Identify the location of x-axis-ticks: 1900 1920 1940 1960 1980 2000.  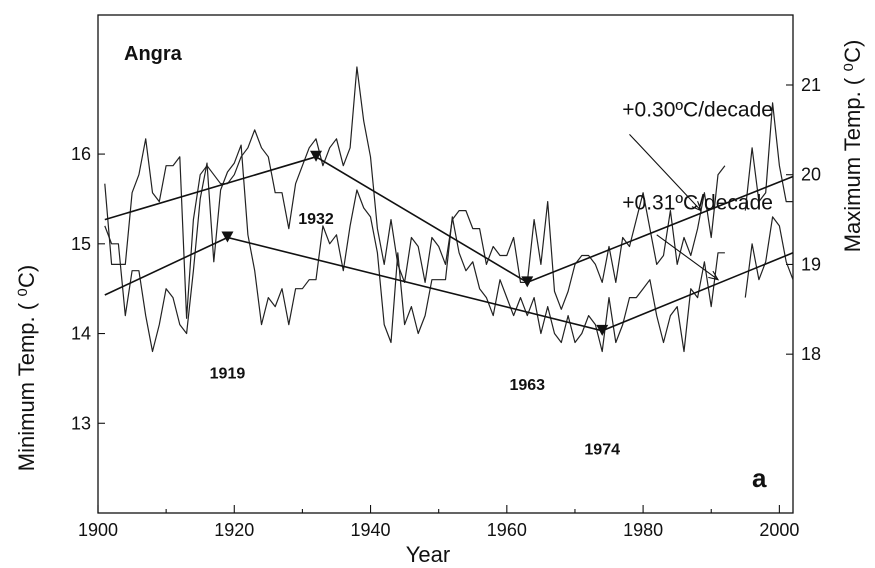
(438, 522).